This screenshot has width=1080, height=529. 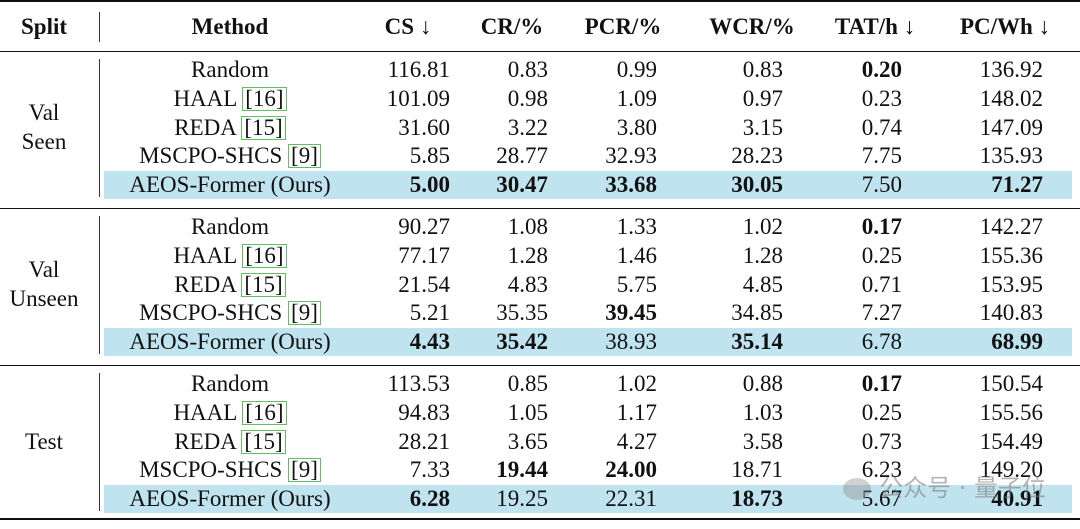 What do you see at coordinates (757, 313) in the screenshot?
I see `value-cell: 34.85` at bounding box center [757, 313].